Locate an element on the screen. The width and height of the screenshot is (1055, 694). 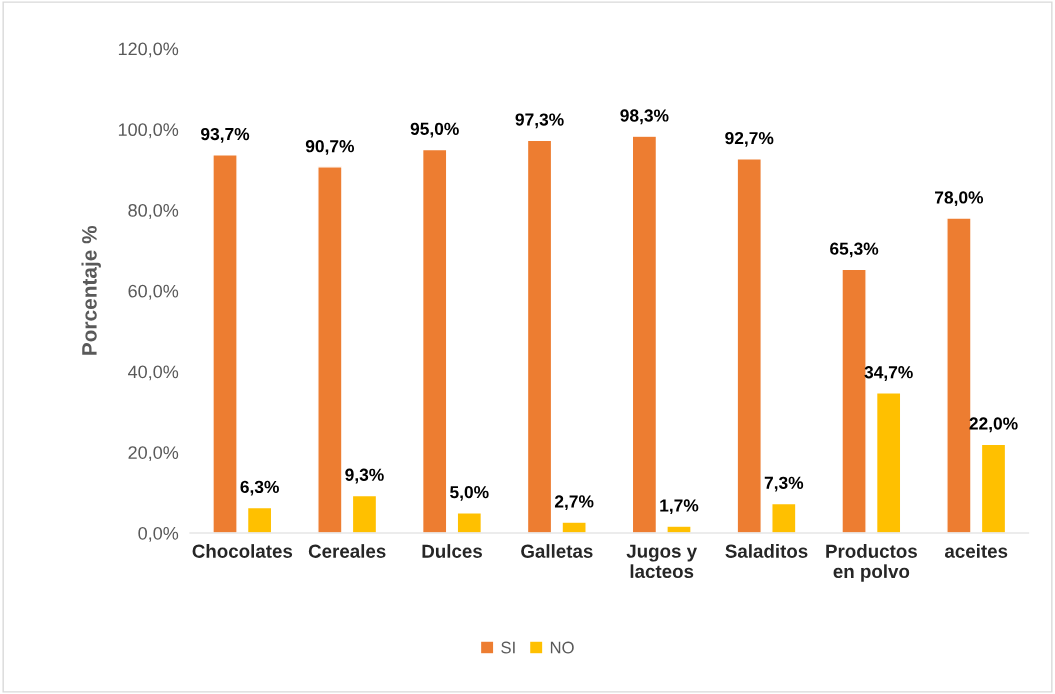
y-tick-label: 80,0% is located at coordinates (153, 211).